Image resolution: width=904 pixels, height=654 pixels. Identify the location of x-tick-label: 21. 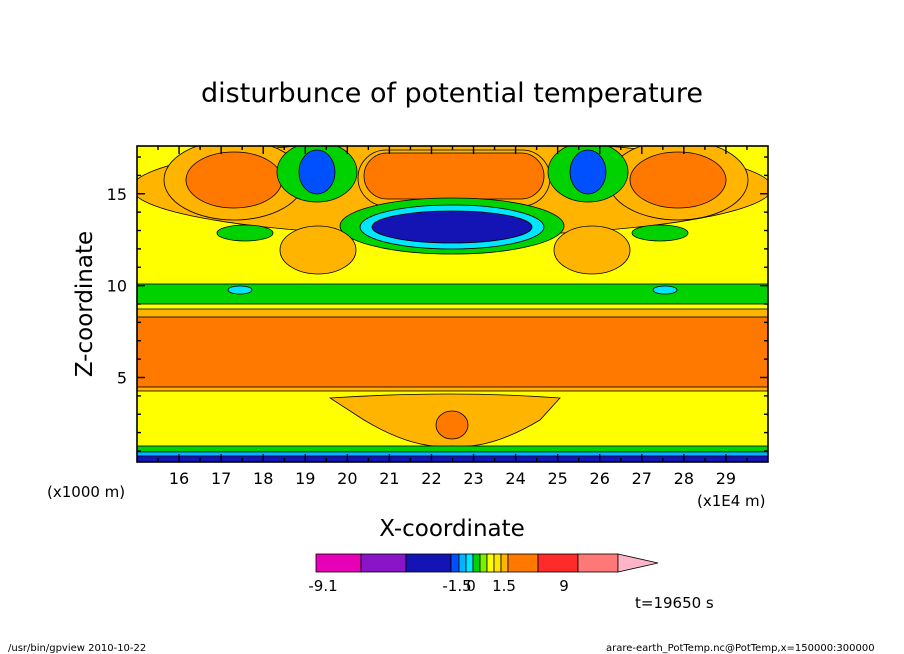
(389, 478).